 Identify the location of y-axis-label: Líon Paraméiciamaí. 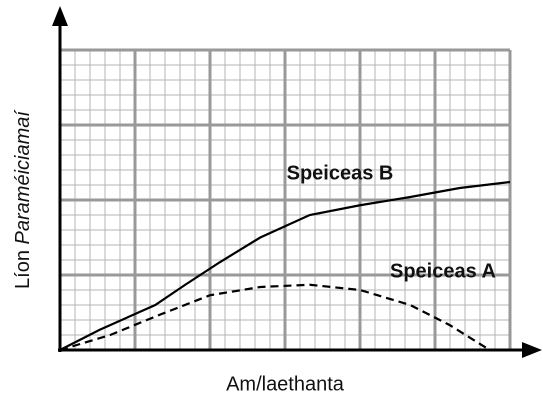
(23, 199).